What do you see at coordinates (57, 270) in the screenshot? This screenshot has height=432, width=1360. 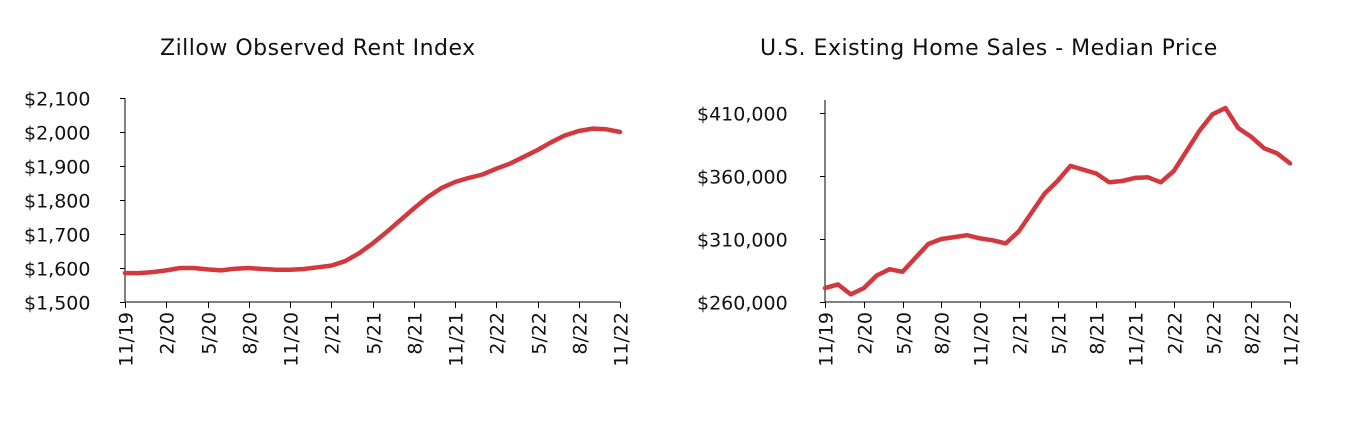 I see `y-tick-label: $1,600` at bounding box center [57, 270].